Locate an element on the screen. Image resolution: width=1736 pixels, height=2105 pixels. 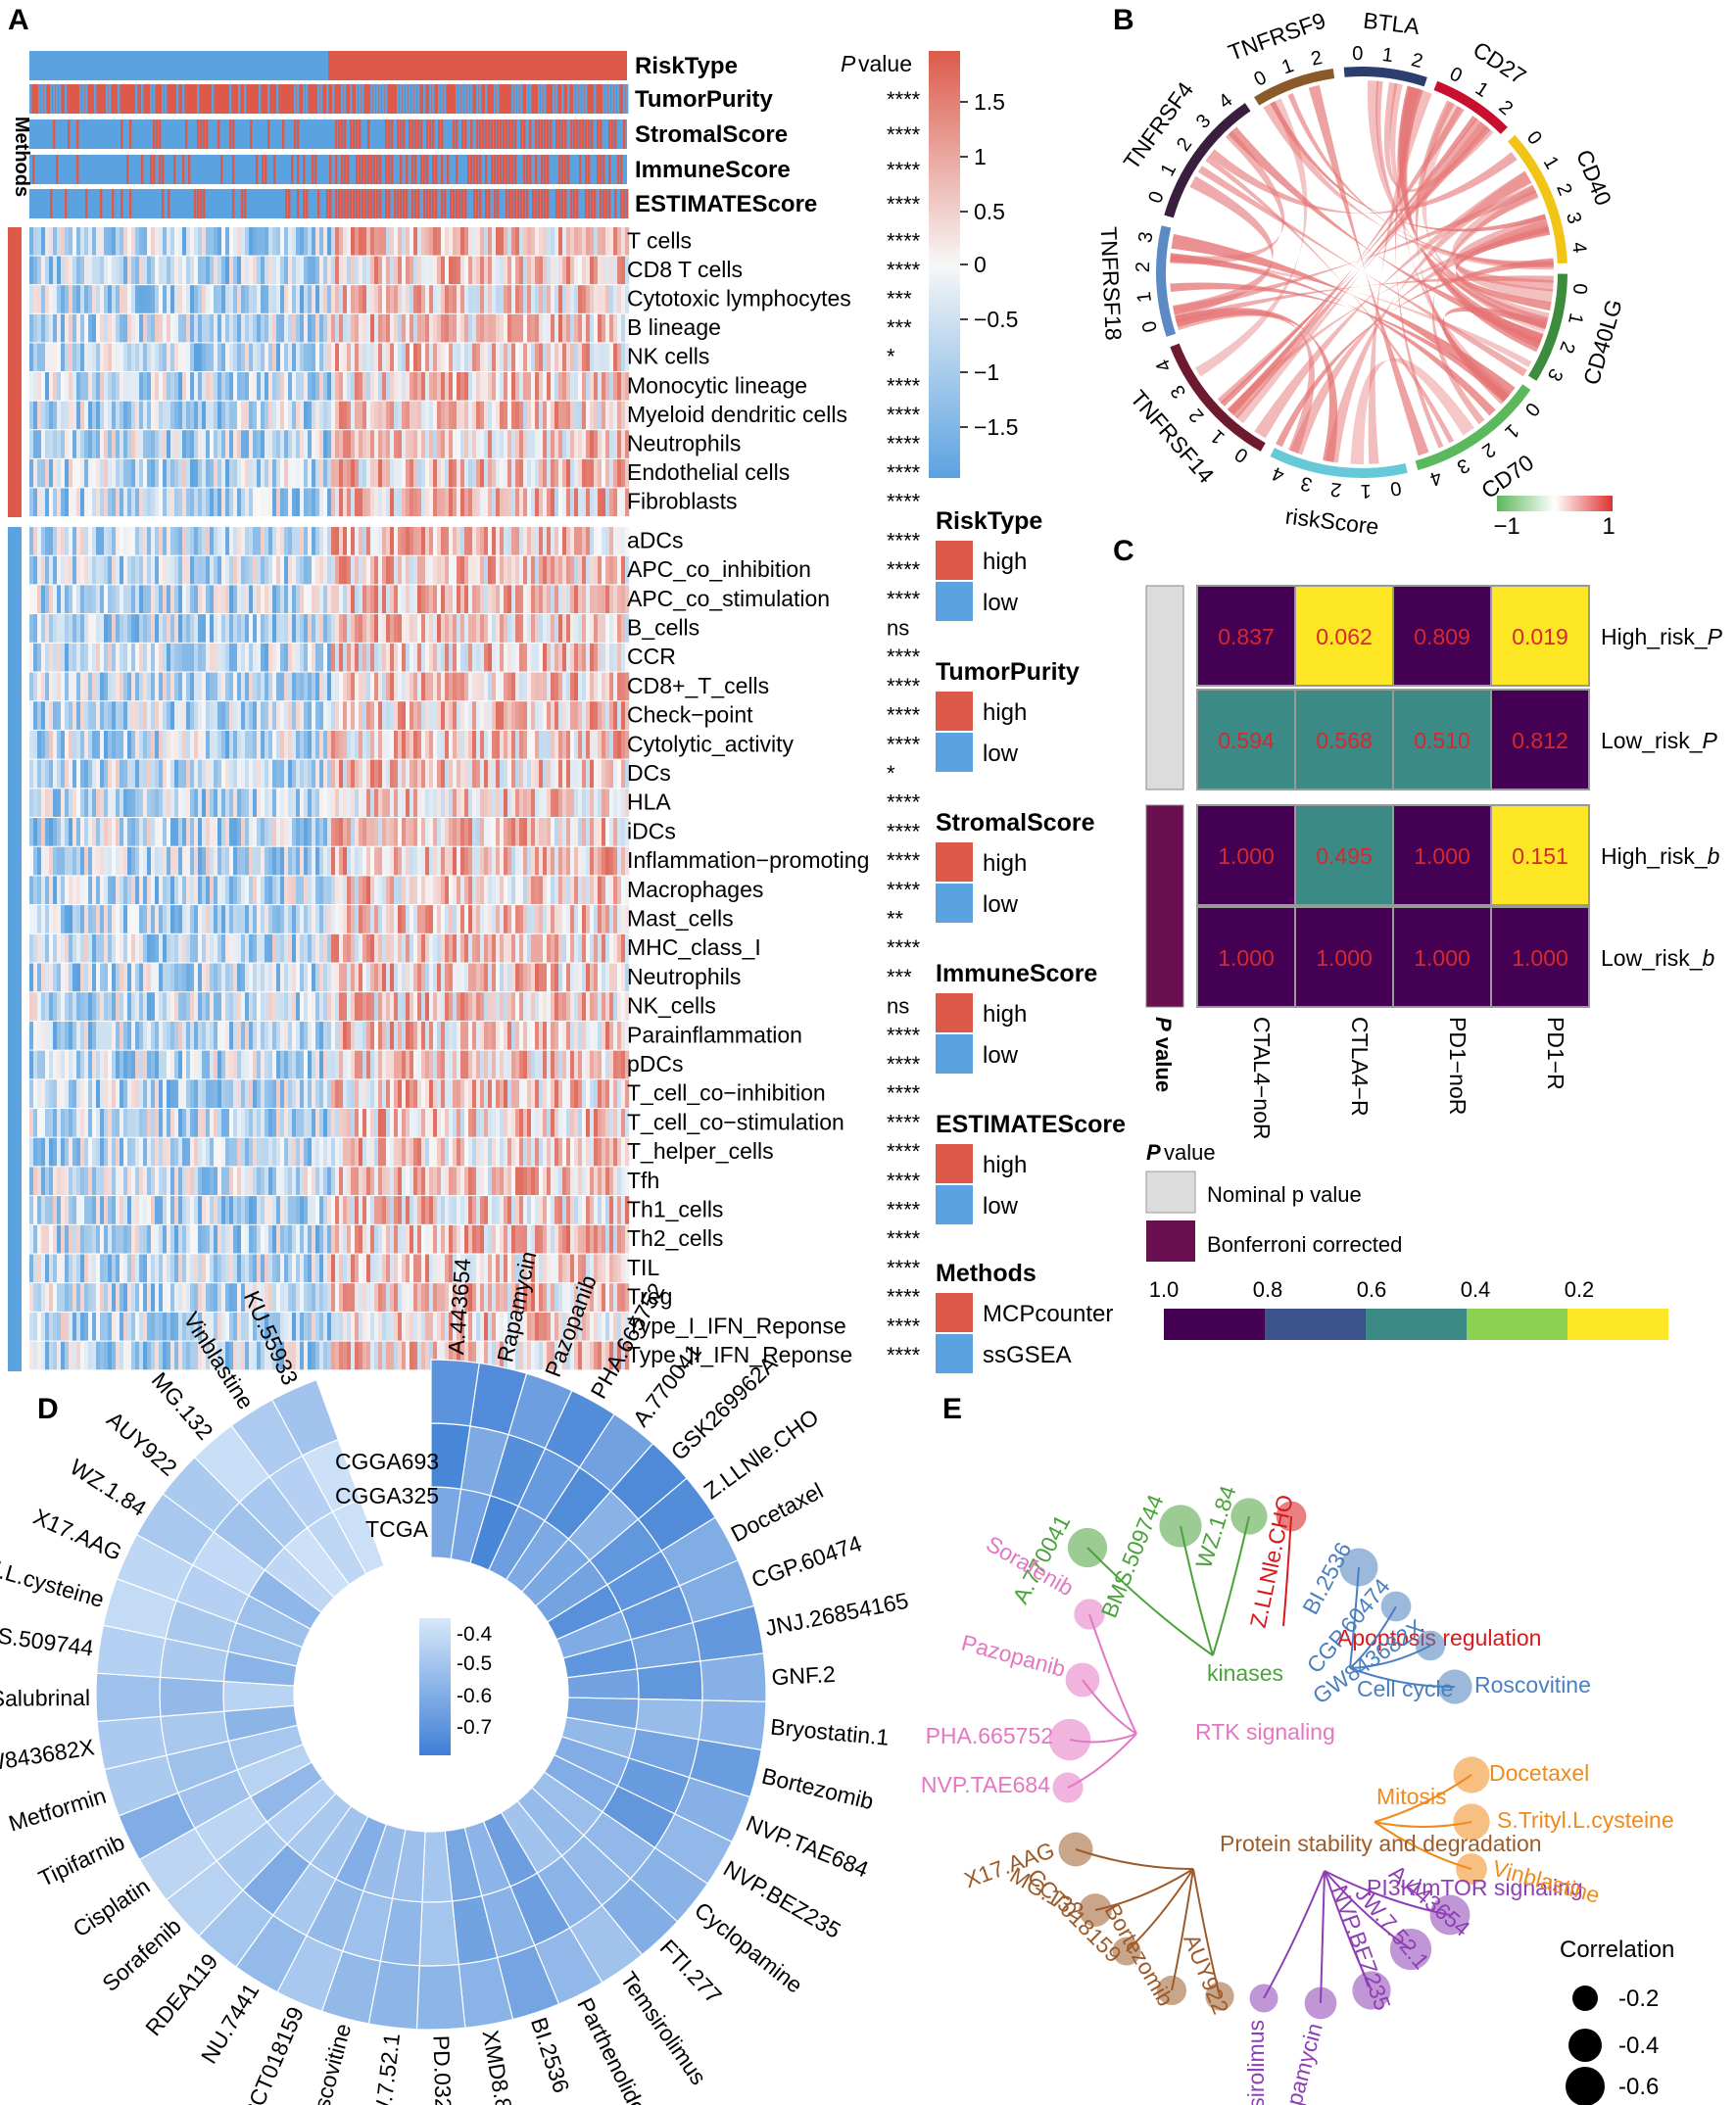
drug-label: JW.7.52.1 is located at coordinates (386, 2068).